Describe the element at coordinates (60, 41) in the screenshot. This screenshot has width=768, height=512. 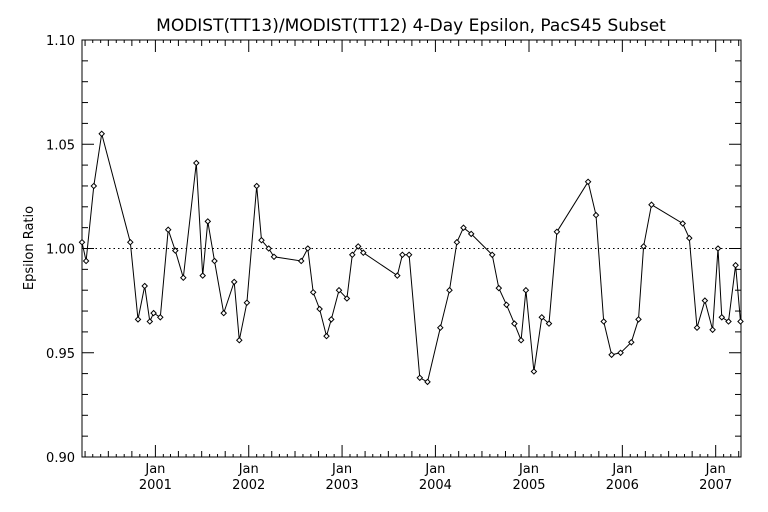
I see `y-tick-label: 1.10` at that location.